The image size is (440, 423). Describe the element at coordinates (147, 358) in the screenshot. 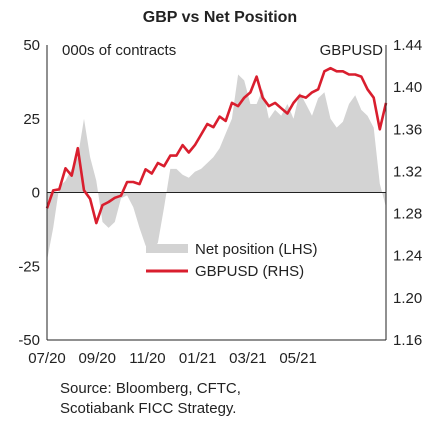

I see `x-tick-label: 11/20` at that location.